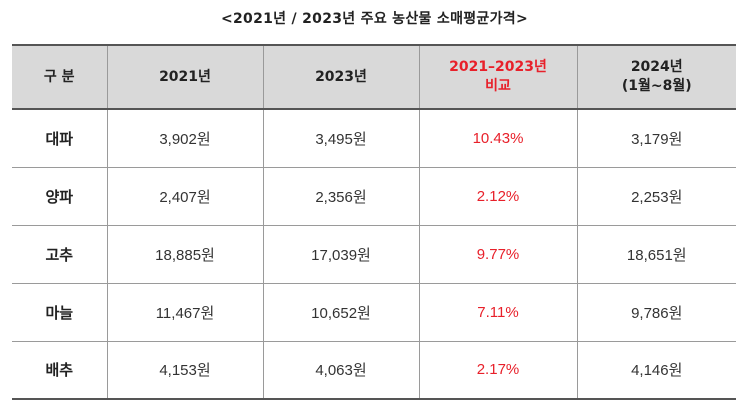 This screenshot has height=415, width=749. Describe the element at coordinates (185, 196) in the screenshot. I see `cell-2021: 2,407원` at that location.